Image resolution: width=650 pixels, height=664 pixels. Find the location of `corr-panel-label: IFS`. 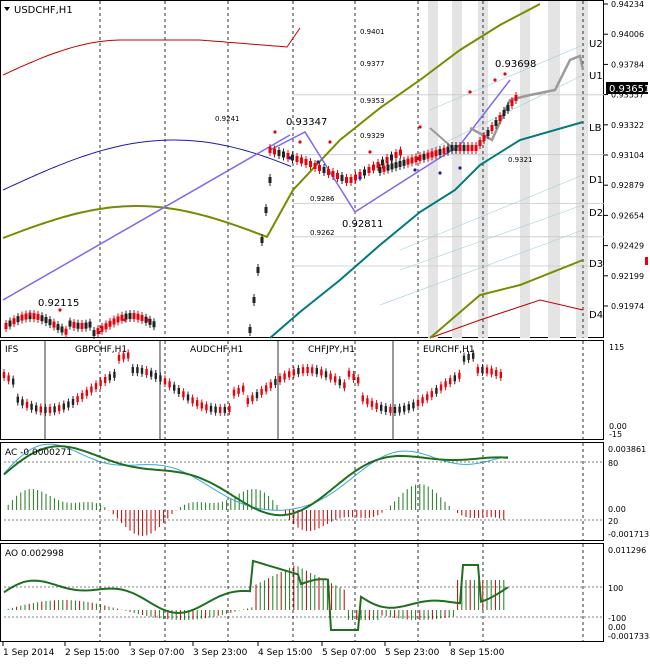

corr-panel-label: IFS is located at coordinates (12, 350).